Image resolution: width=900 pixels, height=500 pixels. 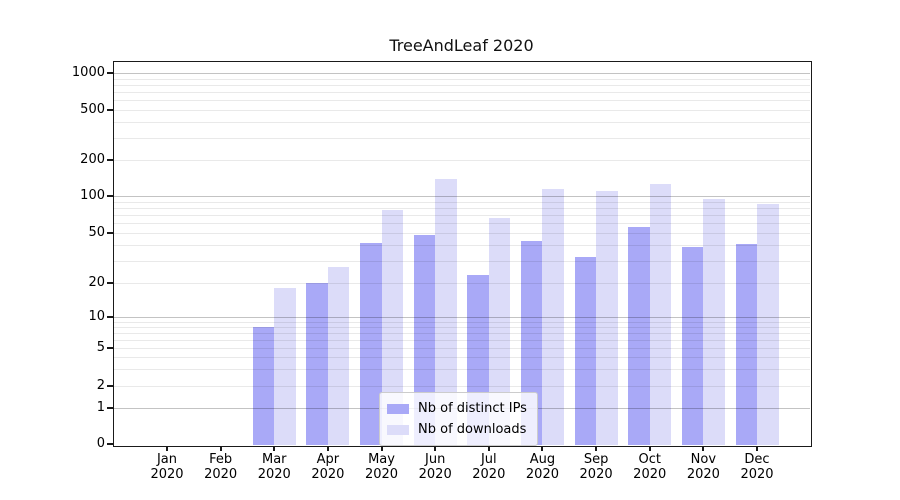 I want to click on bar-downloads-mar, so click(x=285, y=366).